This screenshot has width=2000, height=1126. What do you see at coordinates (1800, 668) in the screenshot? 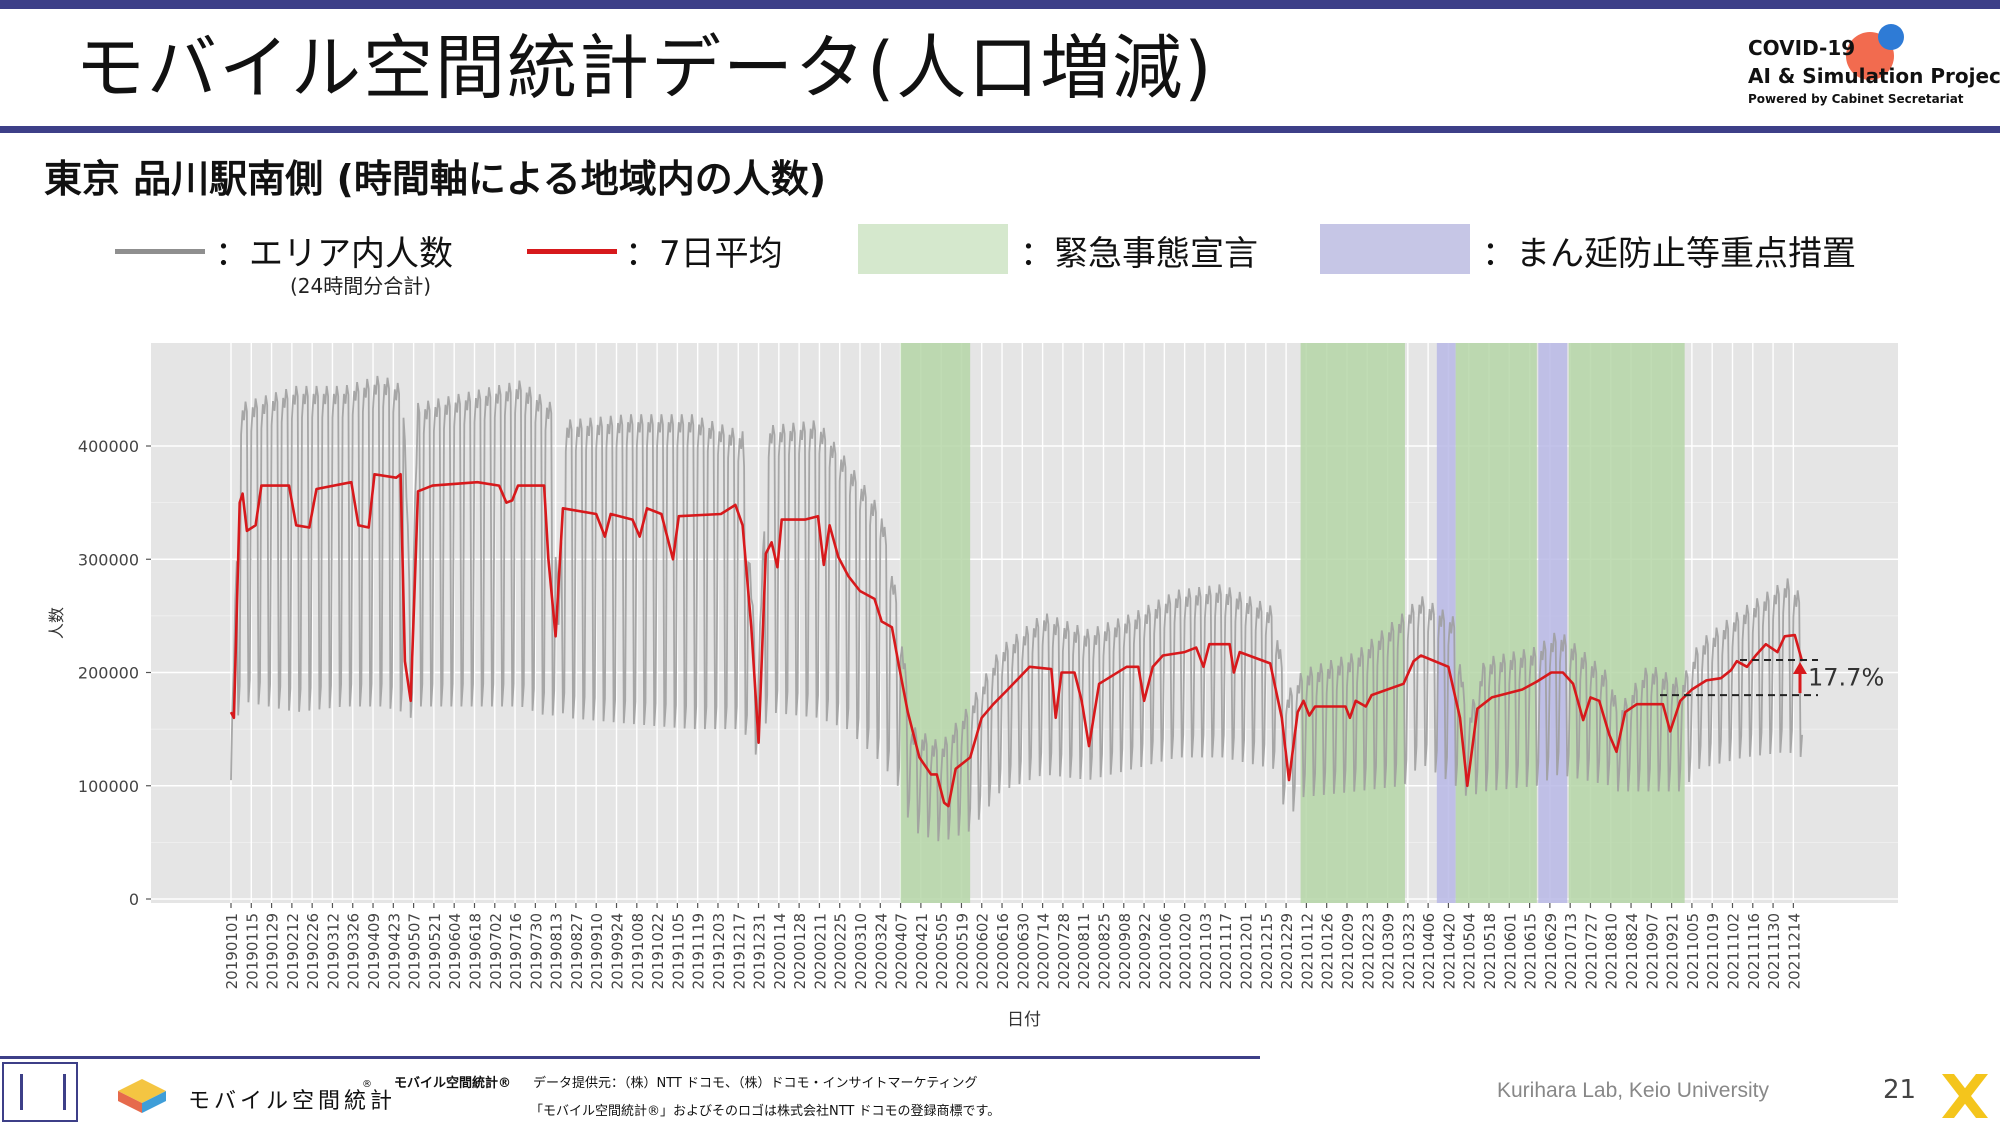
I see `annotation-arrow-head` at bounding box center [1800, 668].